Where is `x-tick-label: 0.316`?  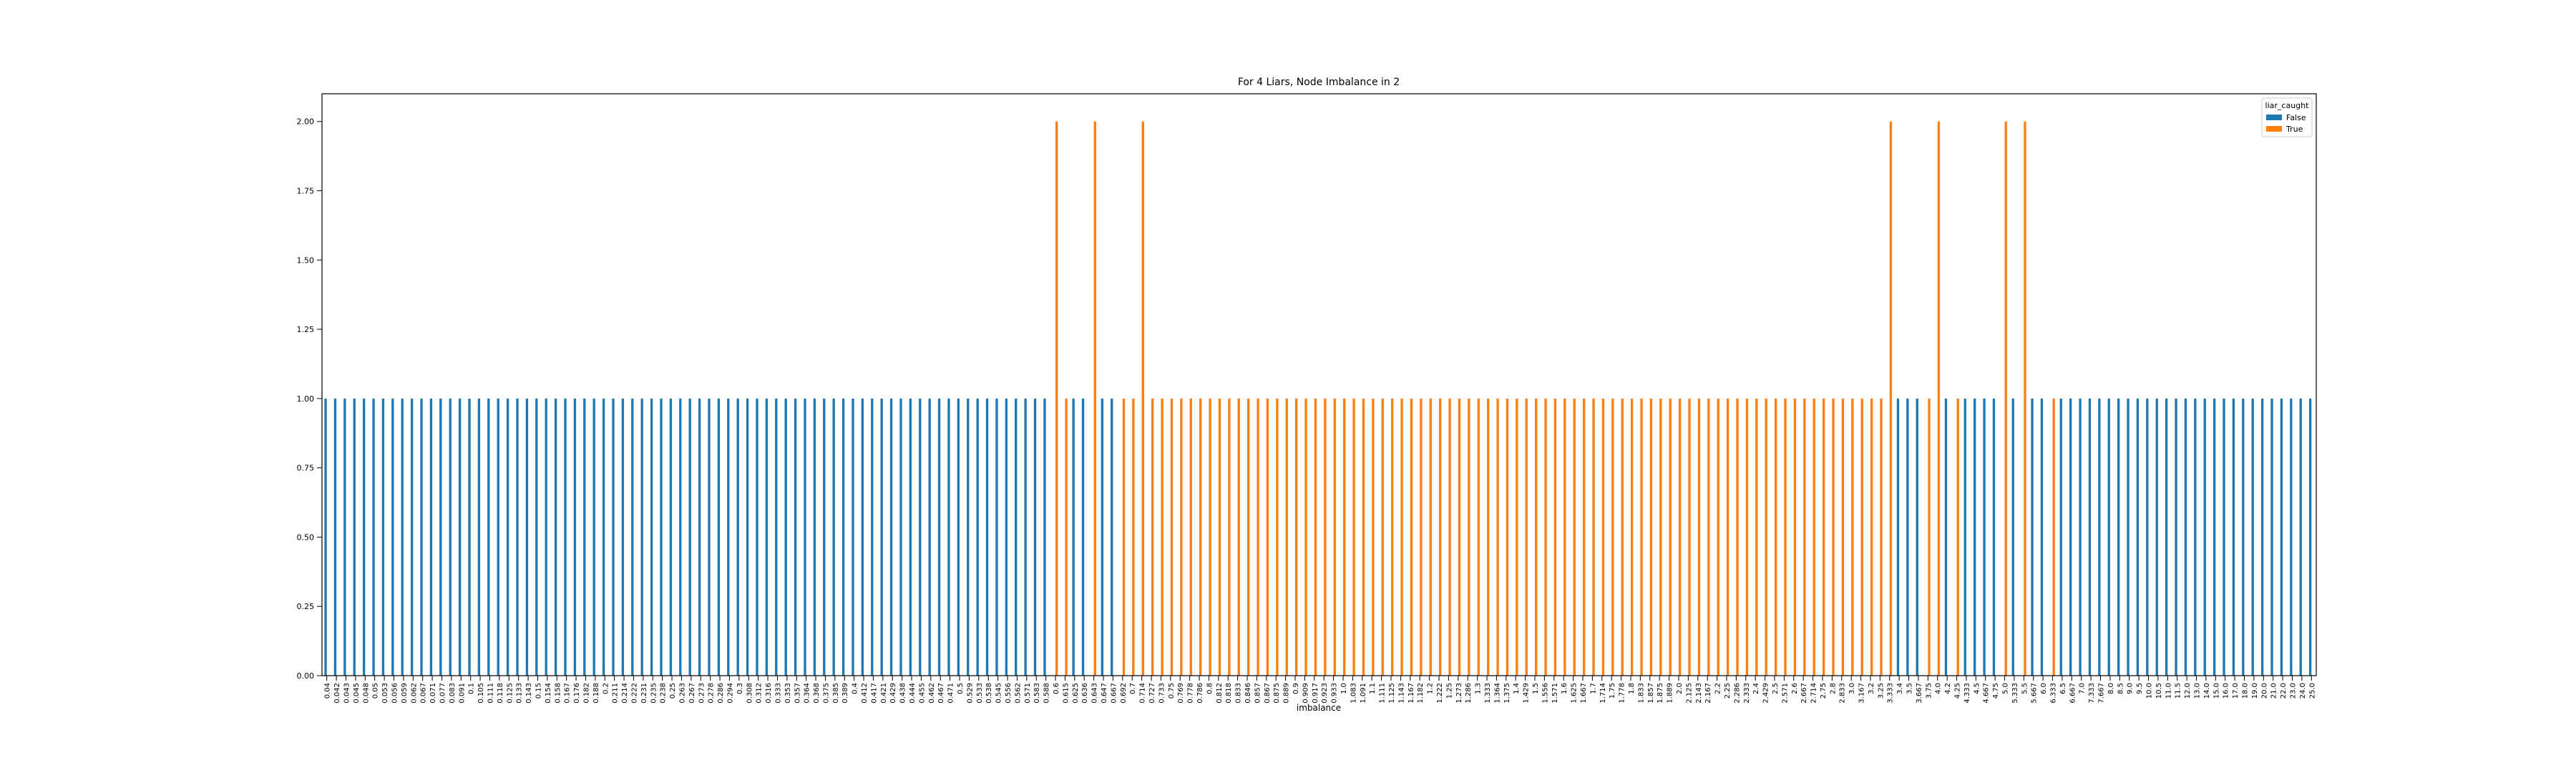
x-tick-label: 0.316 is located at coordinates (769, 693).